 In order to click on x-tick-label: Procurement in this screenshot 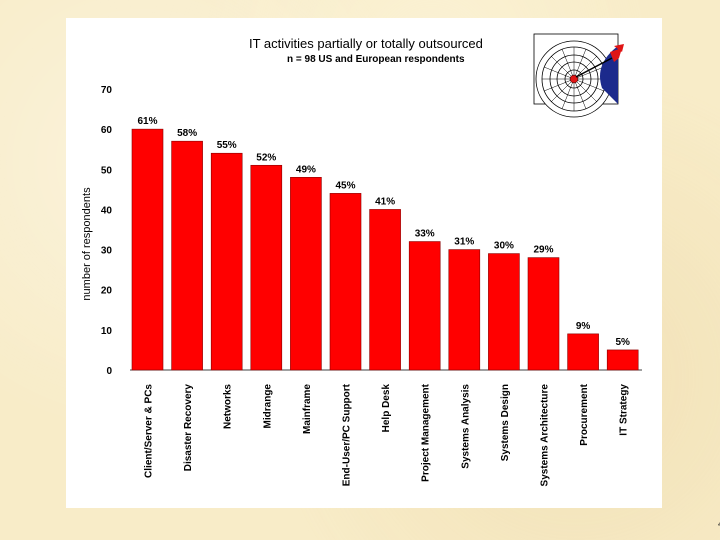, I will do `click(584, 414)`.